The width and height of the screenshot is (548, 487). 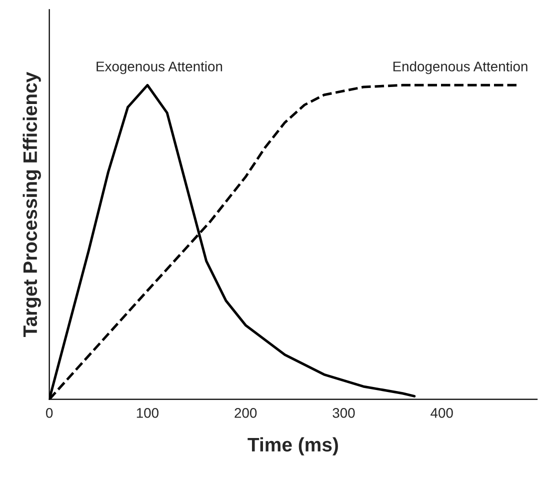 What do you see at coordinates (293, 446) in the screenshot?
I see `x-axis-title: Time (ms)` at bounding box center [293, 446].